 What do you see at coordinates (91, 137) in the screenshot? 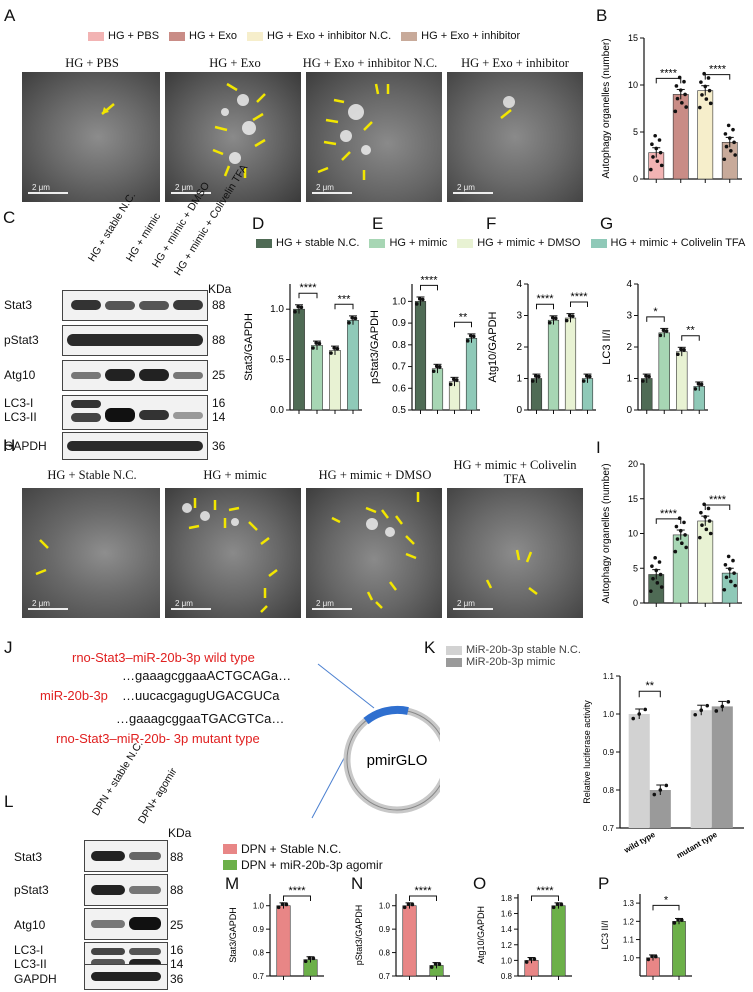
I see `em-image-hg-pbs: 2 μm` at bounding box center [91, 137].